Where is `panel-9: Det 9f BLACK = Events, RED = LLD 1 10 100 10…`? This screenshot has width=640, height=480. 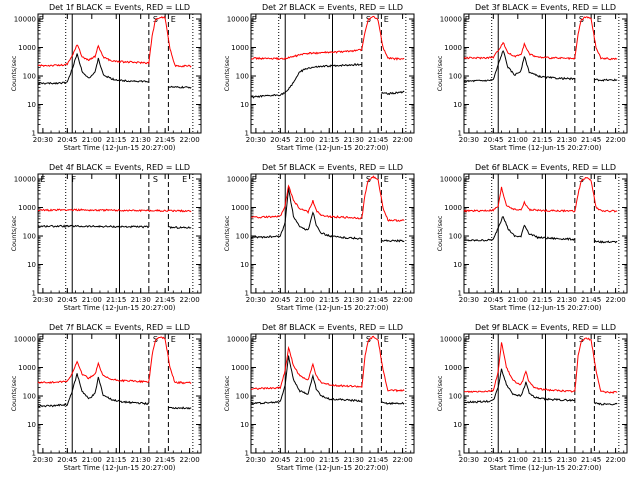 panel-9: Det 9f BLACK = Events, RED = LLD 1 10 100 10… is located at coordinates (532, 397).